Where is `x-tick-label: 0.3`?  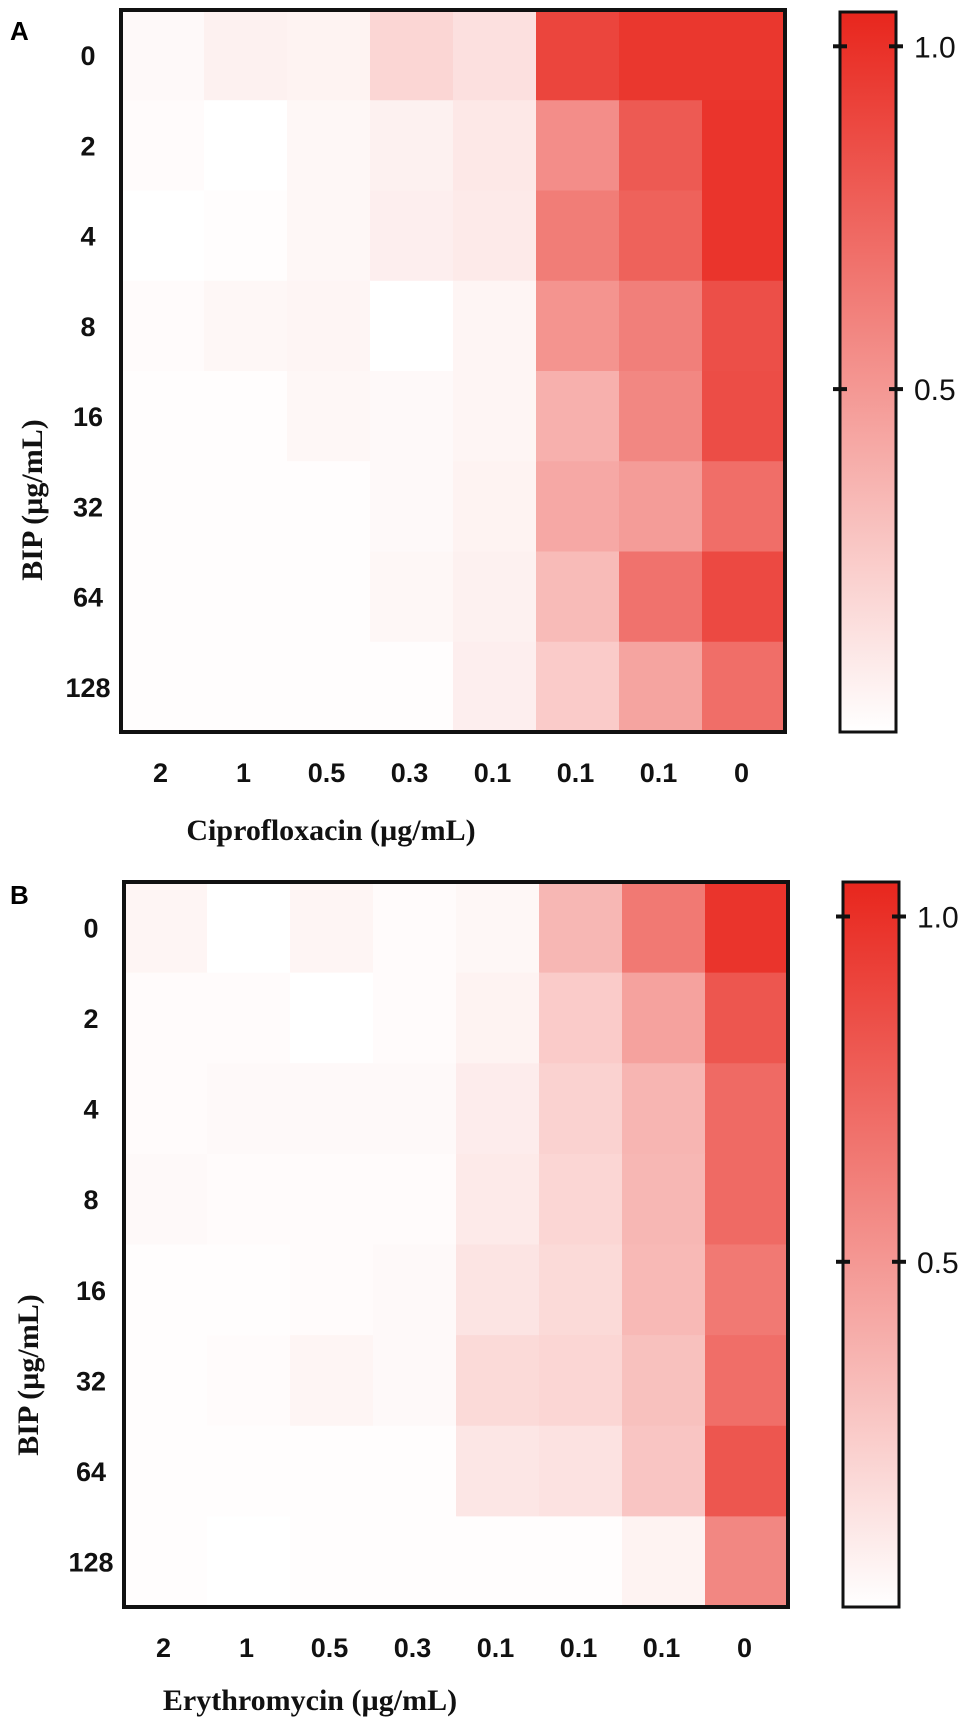
x-tick-label: 0.3 is located at coordinates (413, 1648).